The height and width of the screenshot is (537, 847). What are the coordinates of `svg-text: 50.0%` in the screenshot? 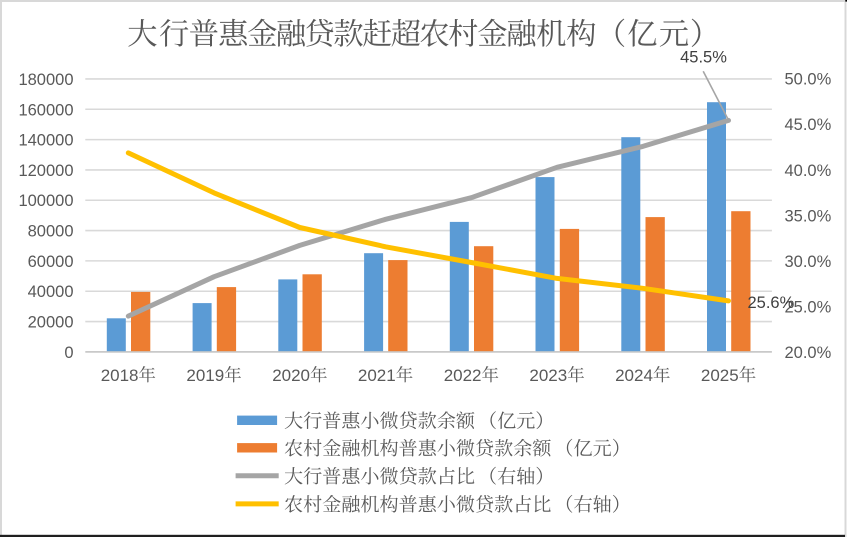 It's located at (808, 80).